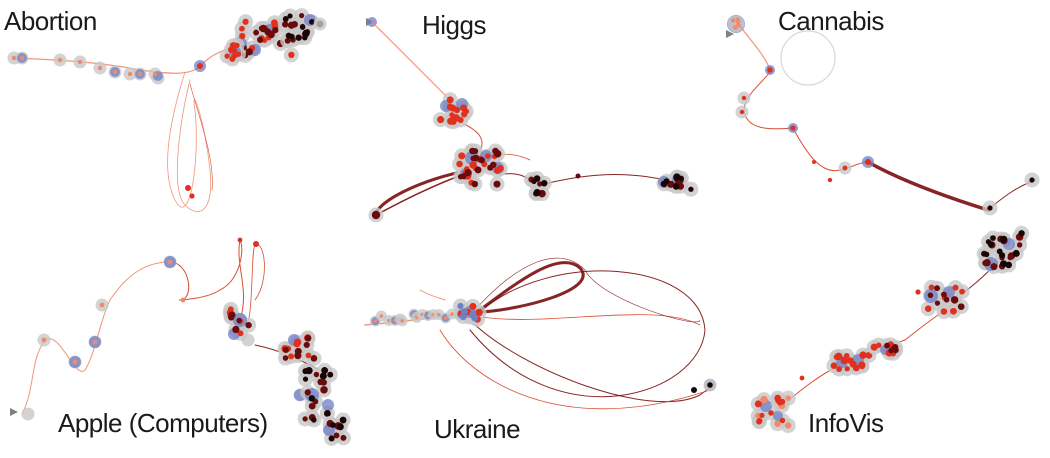 The width and height of the screenshot is (1050, 458). What do you see at coordinates (730, 34) in the screenshot?
I see `start-marker` at bounding box center [730, 34].